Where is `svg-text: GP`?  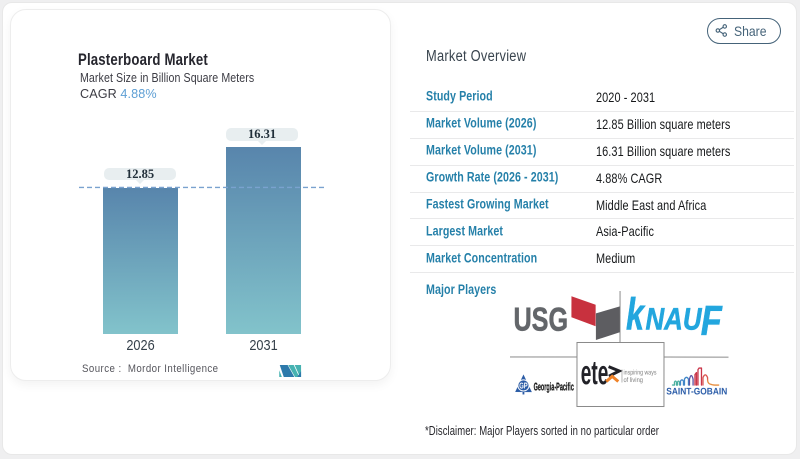
svg-text: GP is located at coordinates (523, 386).